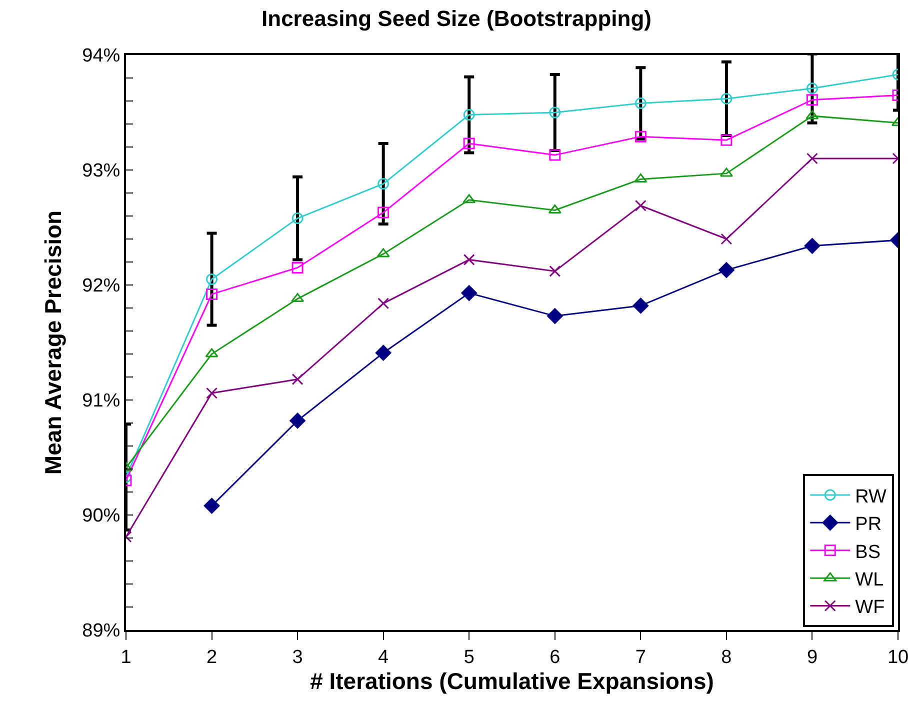  What do you see at coordinates (126, 657) in the screenshot?
I see `x-tick-label: 1` at bounding box center [126, 657].